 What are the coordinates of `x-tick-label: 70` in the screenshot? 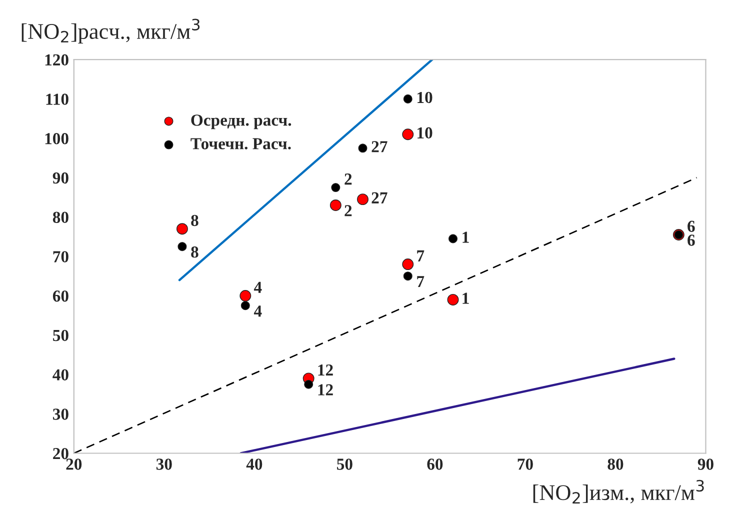 It's located at (525, 464).